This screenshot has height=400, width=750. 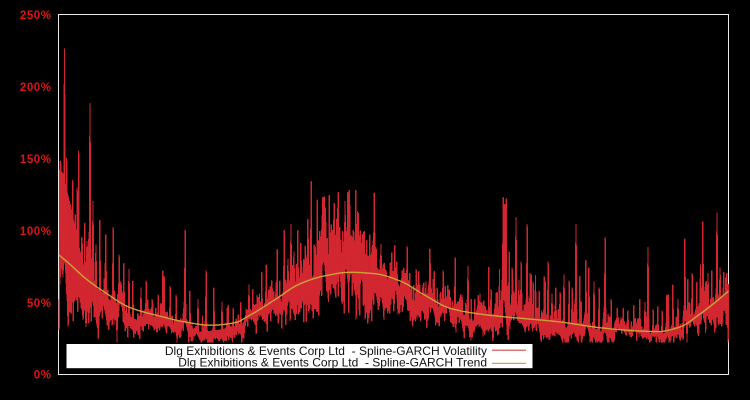 What do you see at coordinates (36, 232) in the screenshot?
I see `svg-text: 100%` at bounding box center [36, 232].